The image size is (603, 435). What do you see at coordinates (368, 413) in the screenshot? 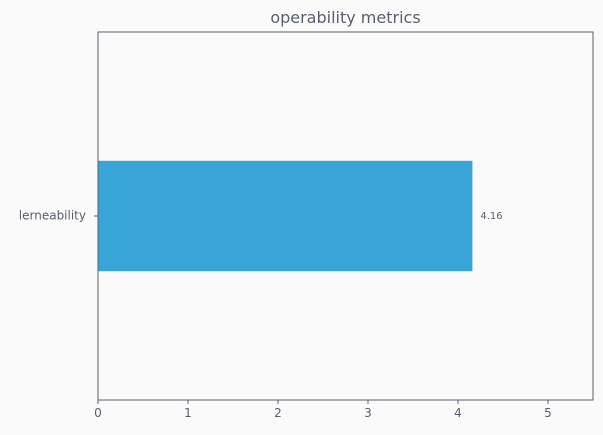
I see `x-tick-label: 3` at bounding box center [368, 413].